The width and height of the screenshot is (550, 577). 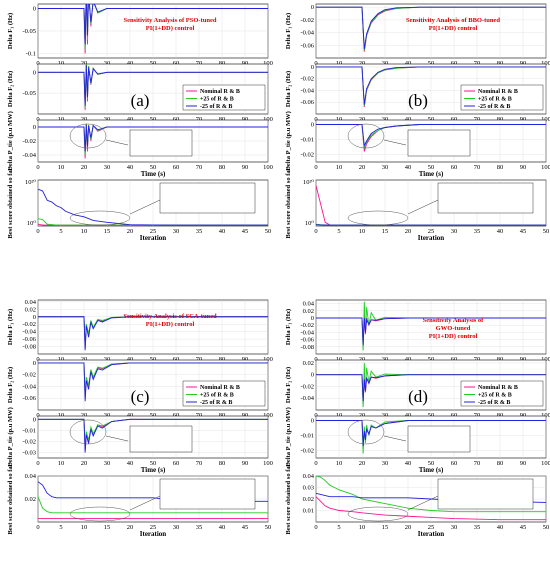 What do you see at coordinates (309, 304) in the screenshot?
I see `y-tick-label: 0.04` at bounding box center [309, 304].